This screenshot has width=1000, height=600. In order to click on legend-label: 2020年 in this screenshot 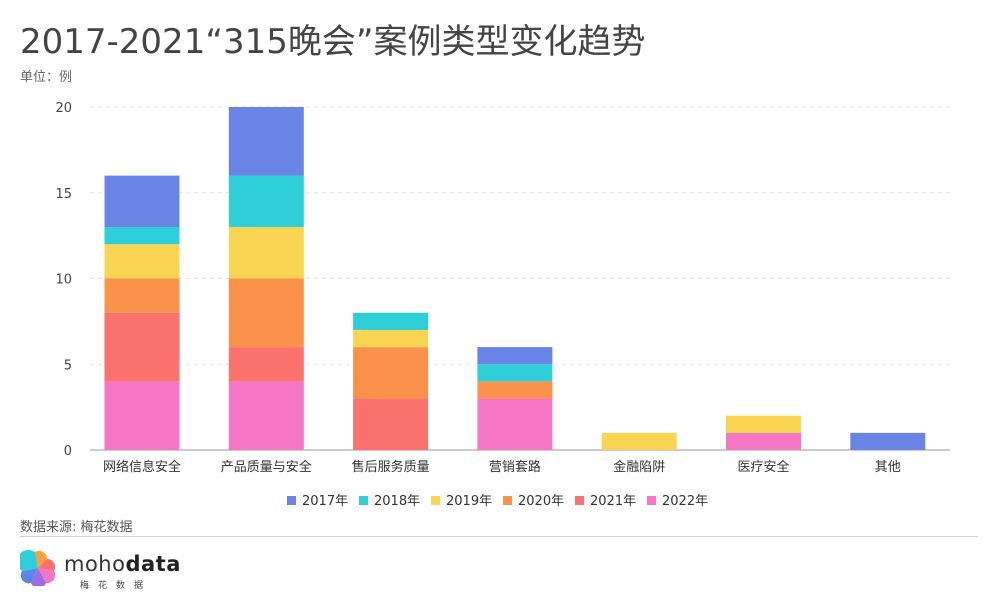, I will do `click(541, 501)`.